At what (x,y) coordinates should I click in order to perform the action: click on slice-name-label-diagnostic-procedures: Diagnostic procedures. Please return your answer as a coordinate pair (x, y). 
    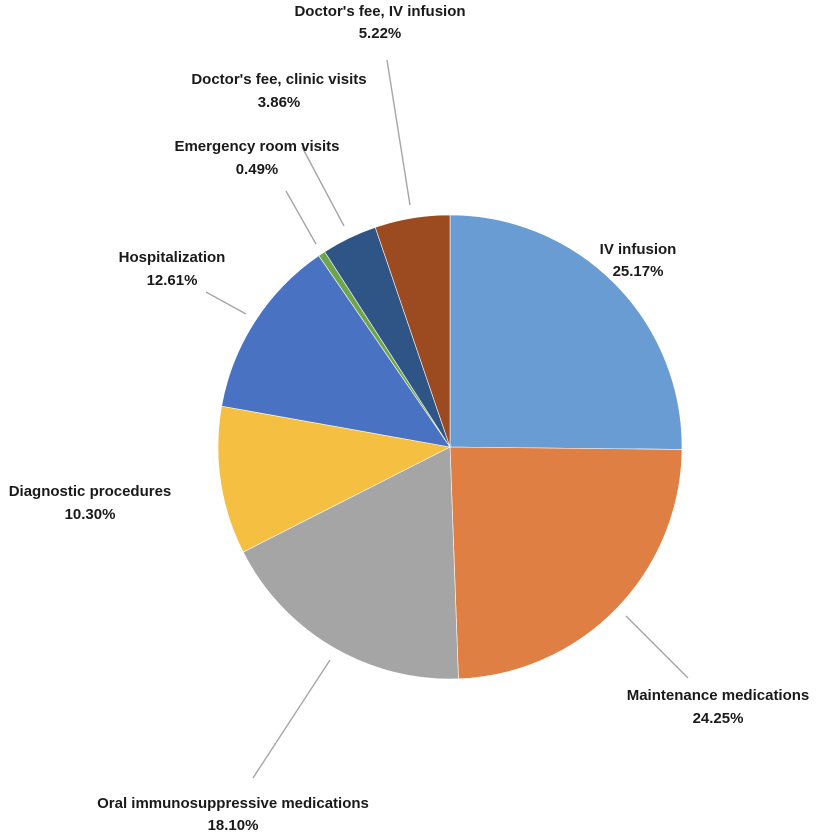
    Looking at the image, I should click on (90, 491).